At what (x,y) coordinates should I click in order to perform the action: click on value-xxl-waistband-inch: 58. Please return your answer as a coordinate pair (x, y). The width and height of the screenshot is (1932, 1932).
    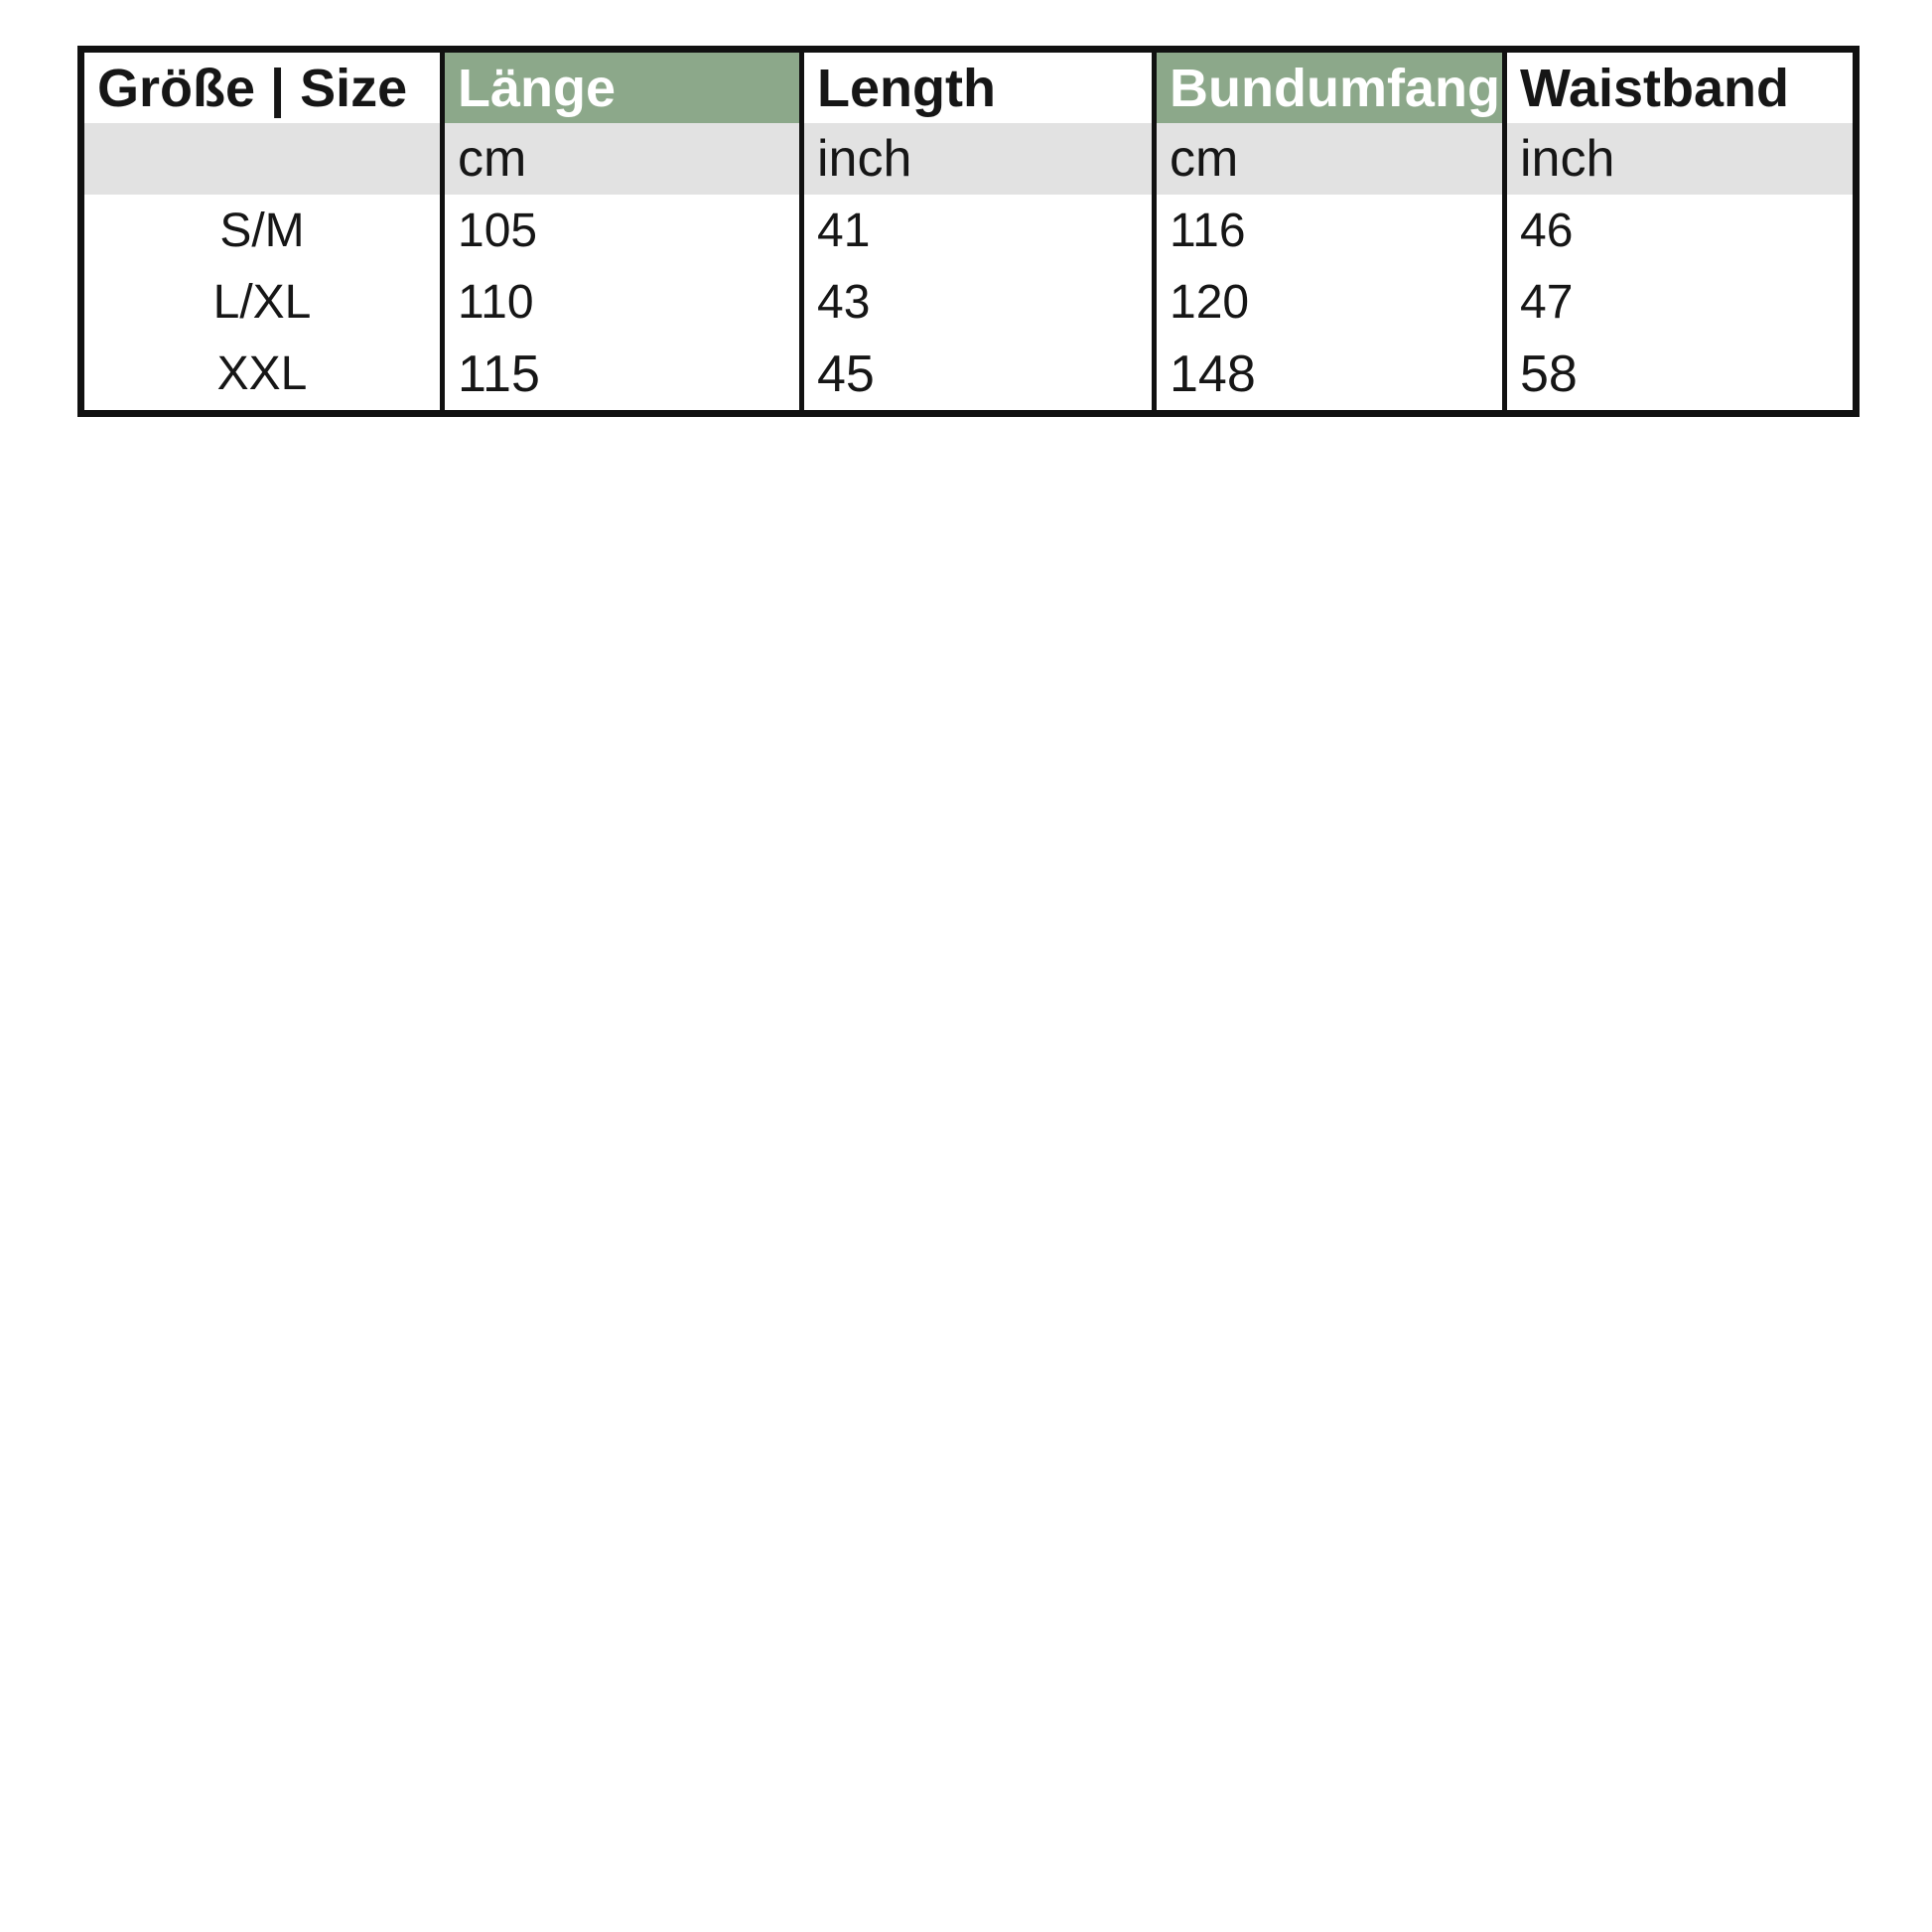
    Looking at the image, I should click on (1677, 374).